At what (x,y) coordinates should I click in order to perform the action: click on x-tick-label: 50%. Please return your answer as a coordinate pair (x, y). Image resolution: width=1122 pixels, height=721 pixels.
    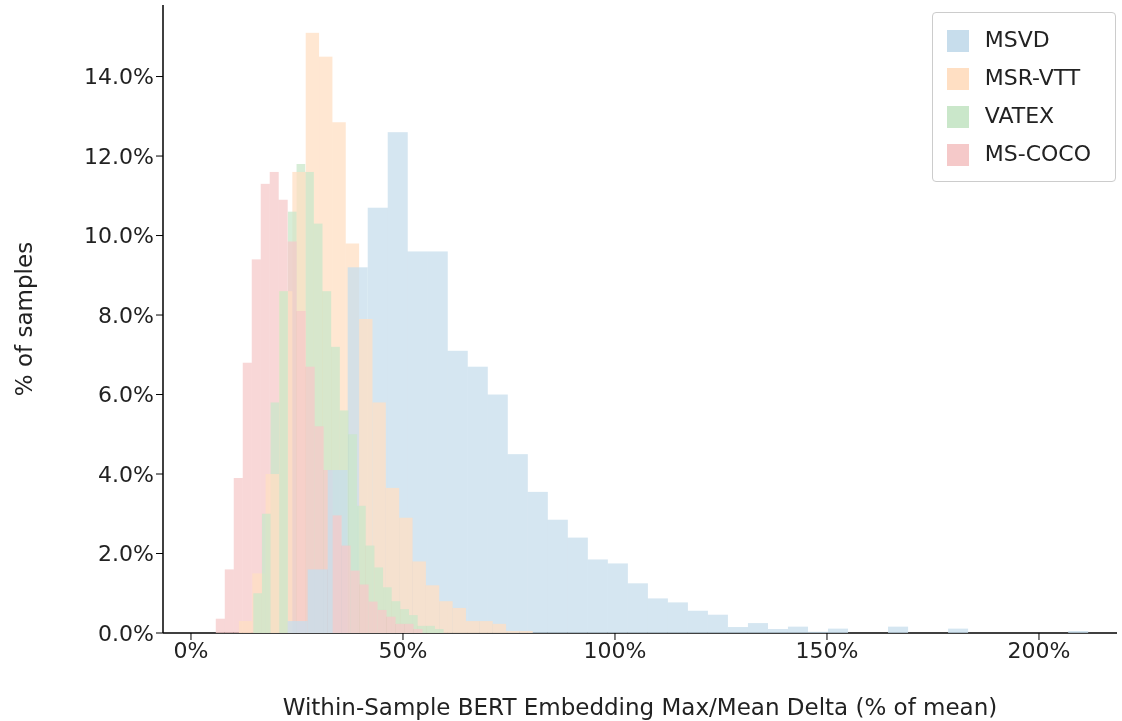
    Looking at the image, I should click on (403, 650).